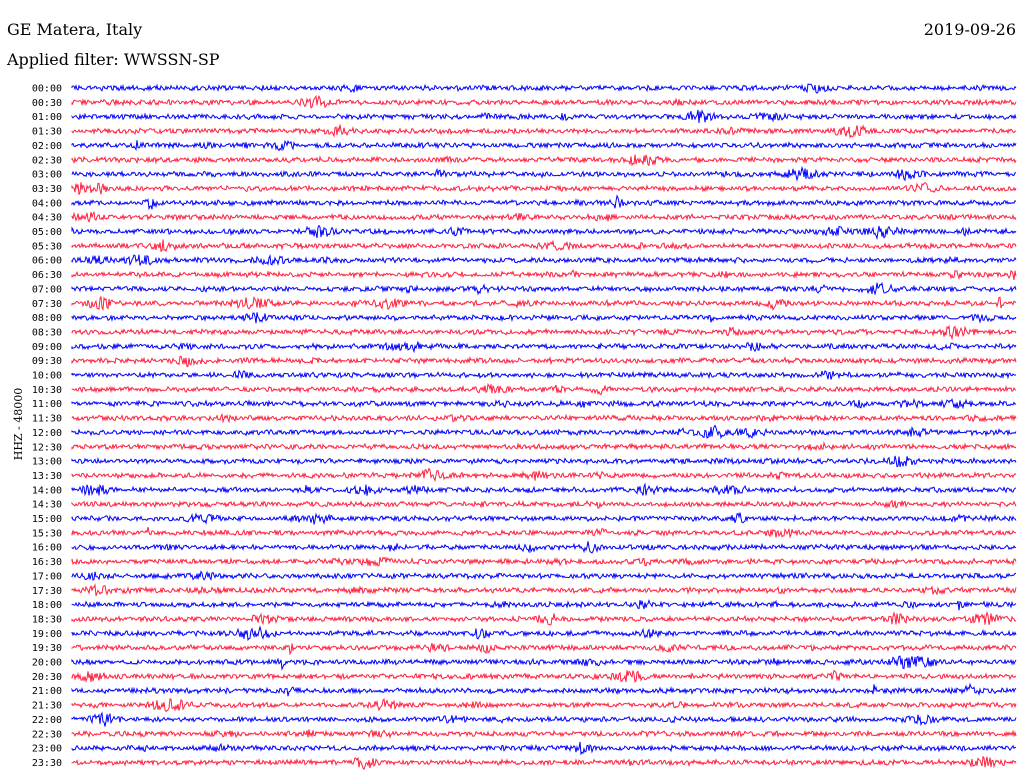 The width and height of the screenshot is (1024, 780). I want to click on time-label-1030: 10:30, so click(47, 390).